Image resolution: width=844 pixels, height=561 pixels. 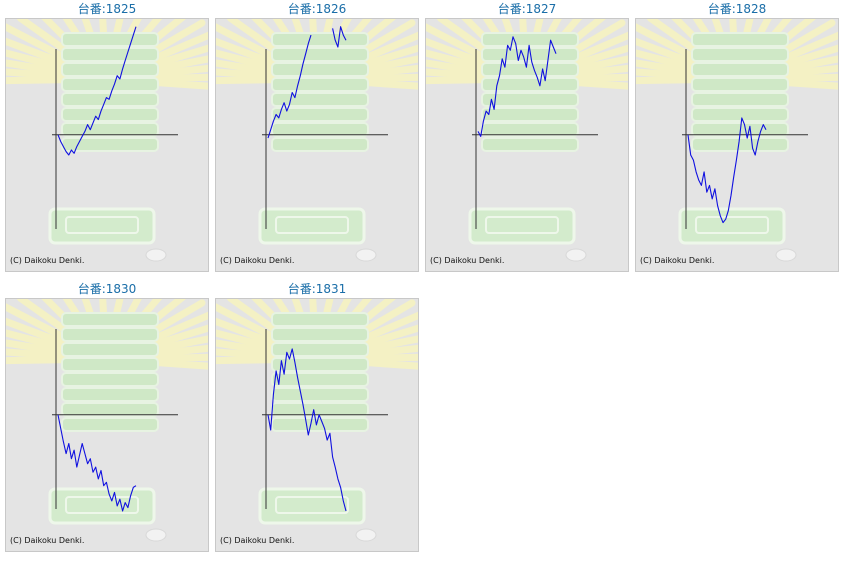 I want to click on graph-card-1827: 台番:1827 (C) Daikoku Denki., so click(x=527, y=136).